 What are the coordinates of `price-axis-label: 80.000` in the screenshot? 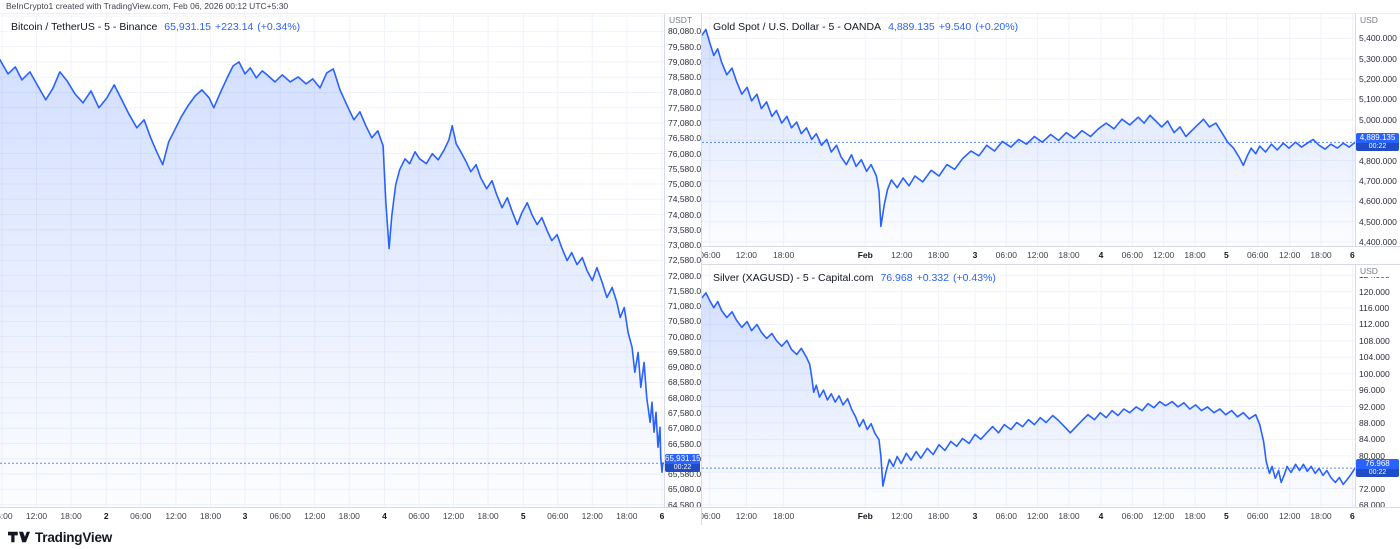 It's located at (1372, 455).